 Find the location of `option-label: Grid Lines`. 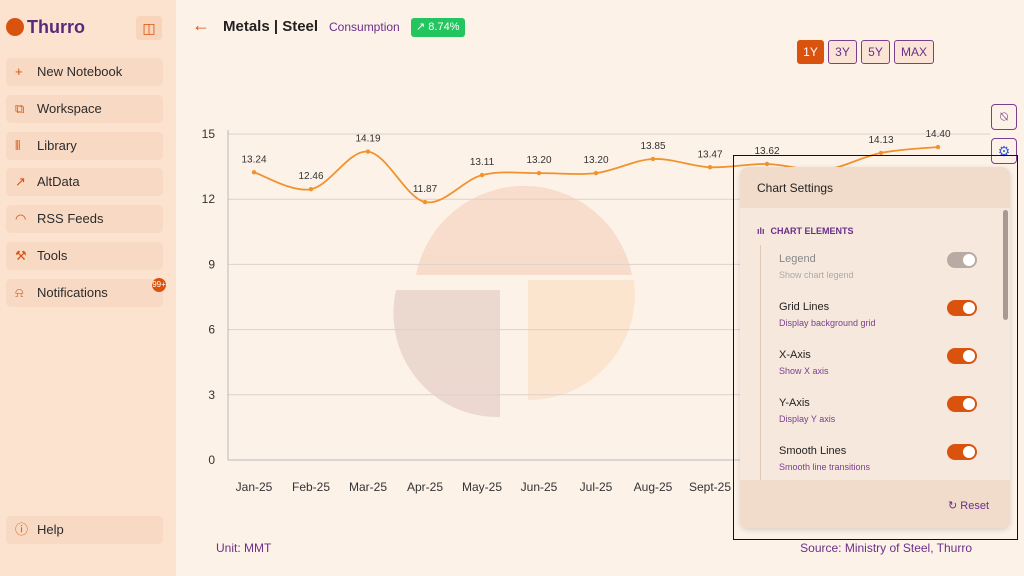

option-label: Grid Lines is located at coordinates (804, 307).